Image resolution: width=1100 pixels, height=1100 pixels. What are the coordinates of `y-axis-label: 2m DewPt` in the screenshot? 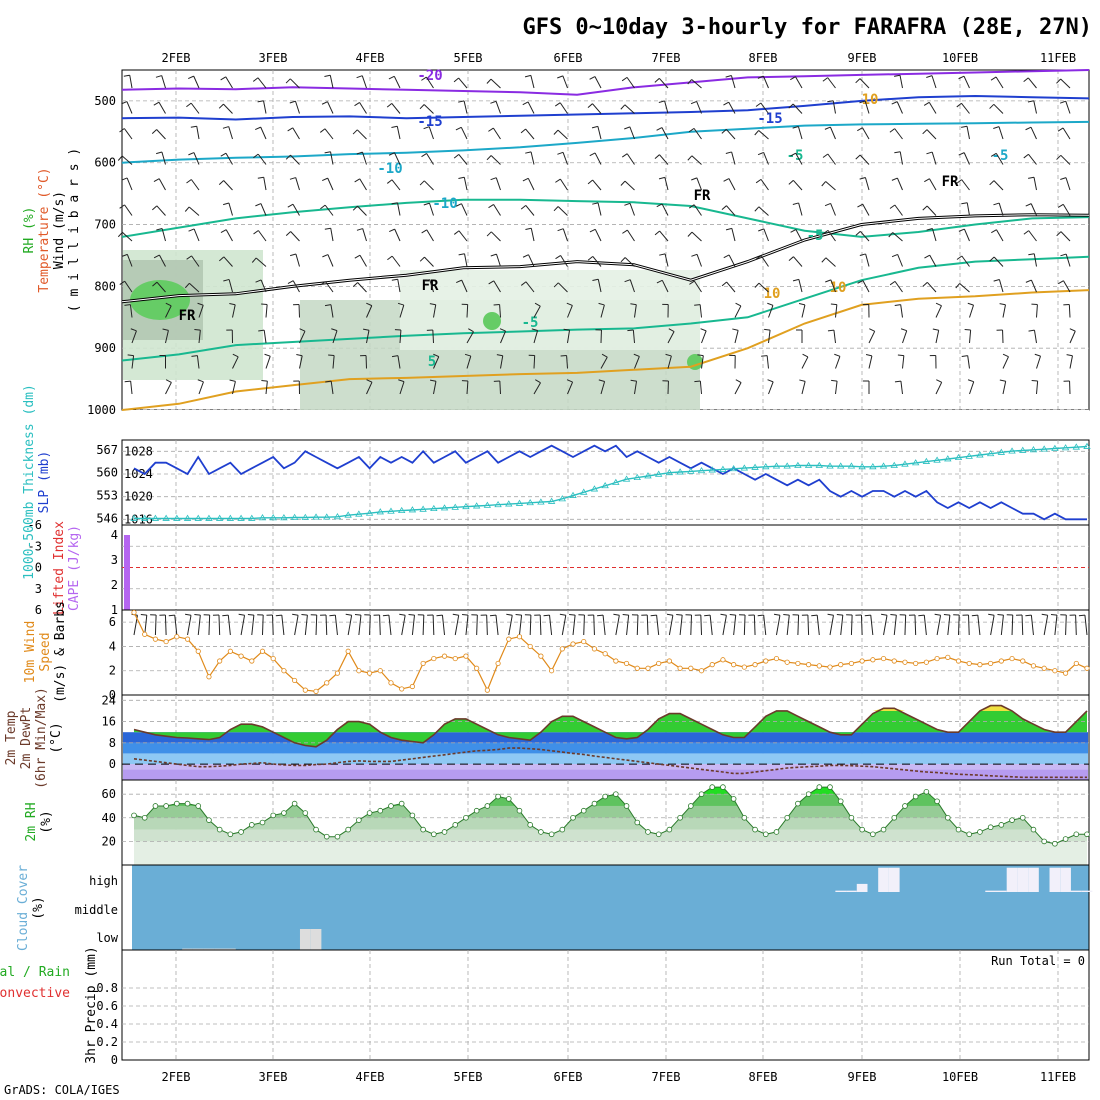 It's located at (26, 738).